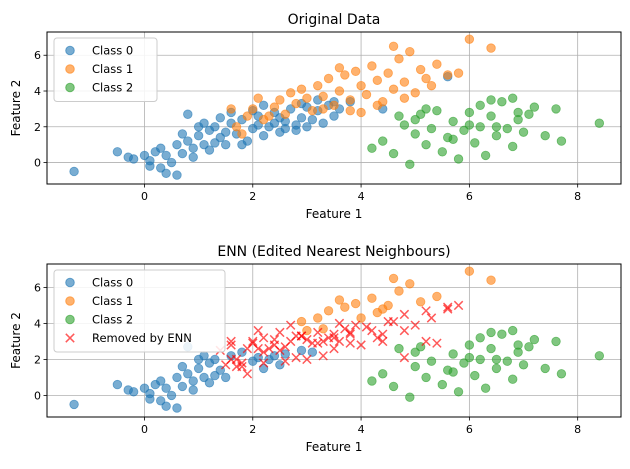  What do you see at coordinates (37, 163) in the screenshot?
I see `y-tick-label: 0` at bounding box center [37, 163].